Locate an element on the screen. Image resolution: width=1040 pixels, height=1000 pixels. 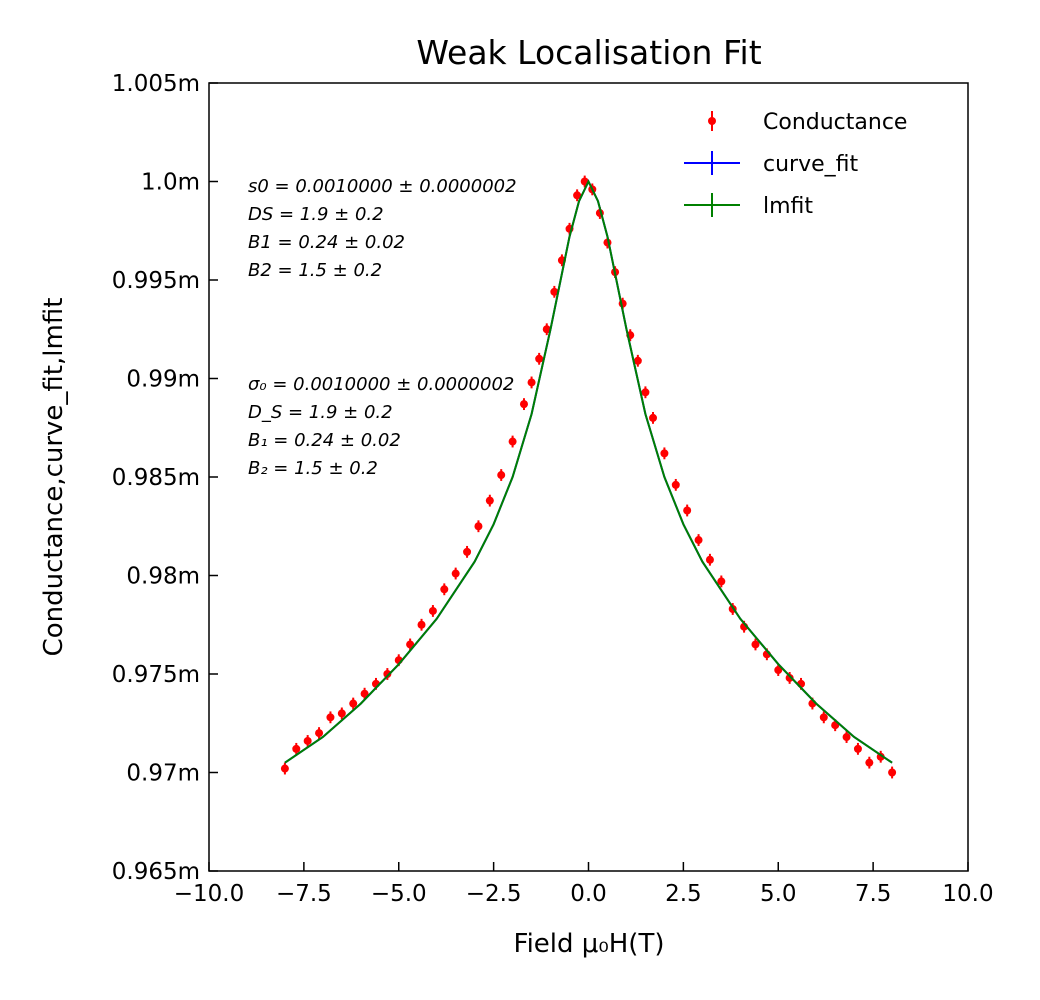
y-tick-label: 1.0m is located at coordinates (170, 183).